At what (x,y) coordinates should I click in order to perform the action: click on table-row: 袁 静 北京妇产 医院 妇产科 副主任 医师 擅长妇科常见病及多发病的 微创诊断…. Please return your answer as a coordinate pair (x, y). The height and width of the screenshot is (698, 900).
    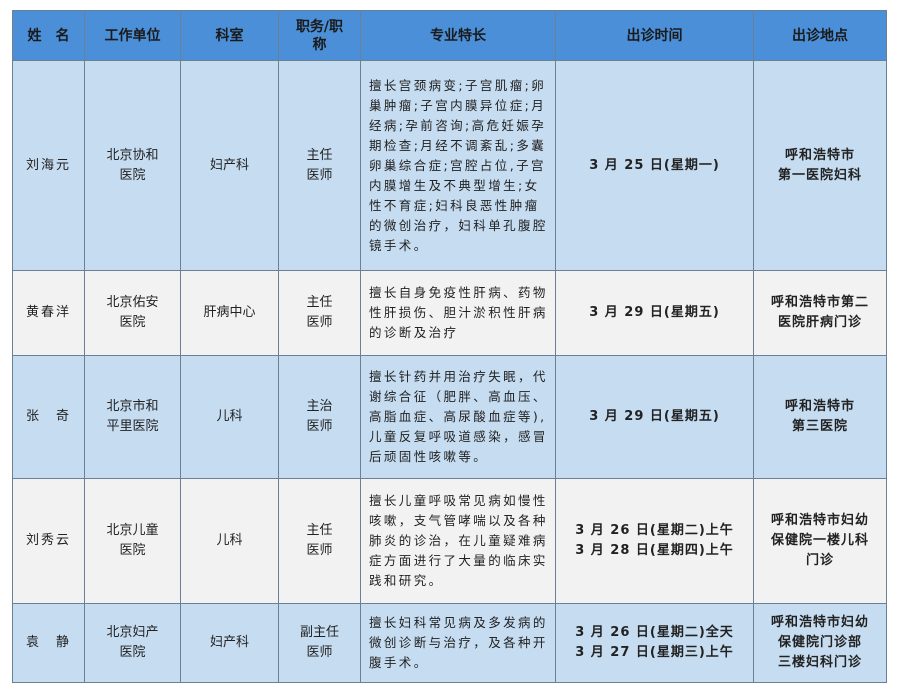
    Looking at the image, I should click on (449, 643).